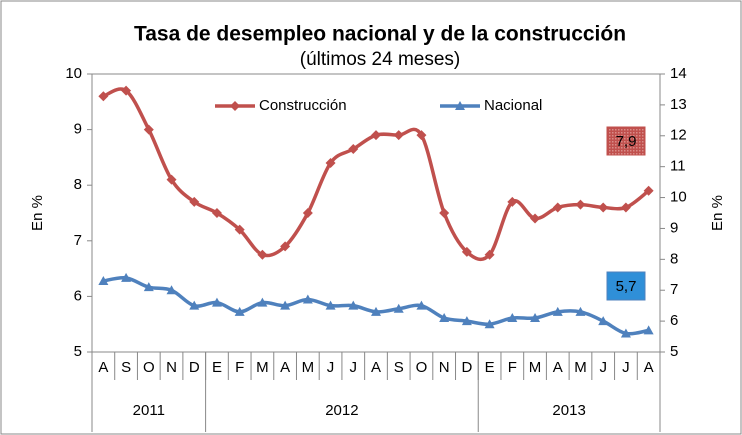  Describe the element at coordinates (674, 351) in the screenshot. I see `y2-tick-label: 5` at that location.